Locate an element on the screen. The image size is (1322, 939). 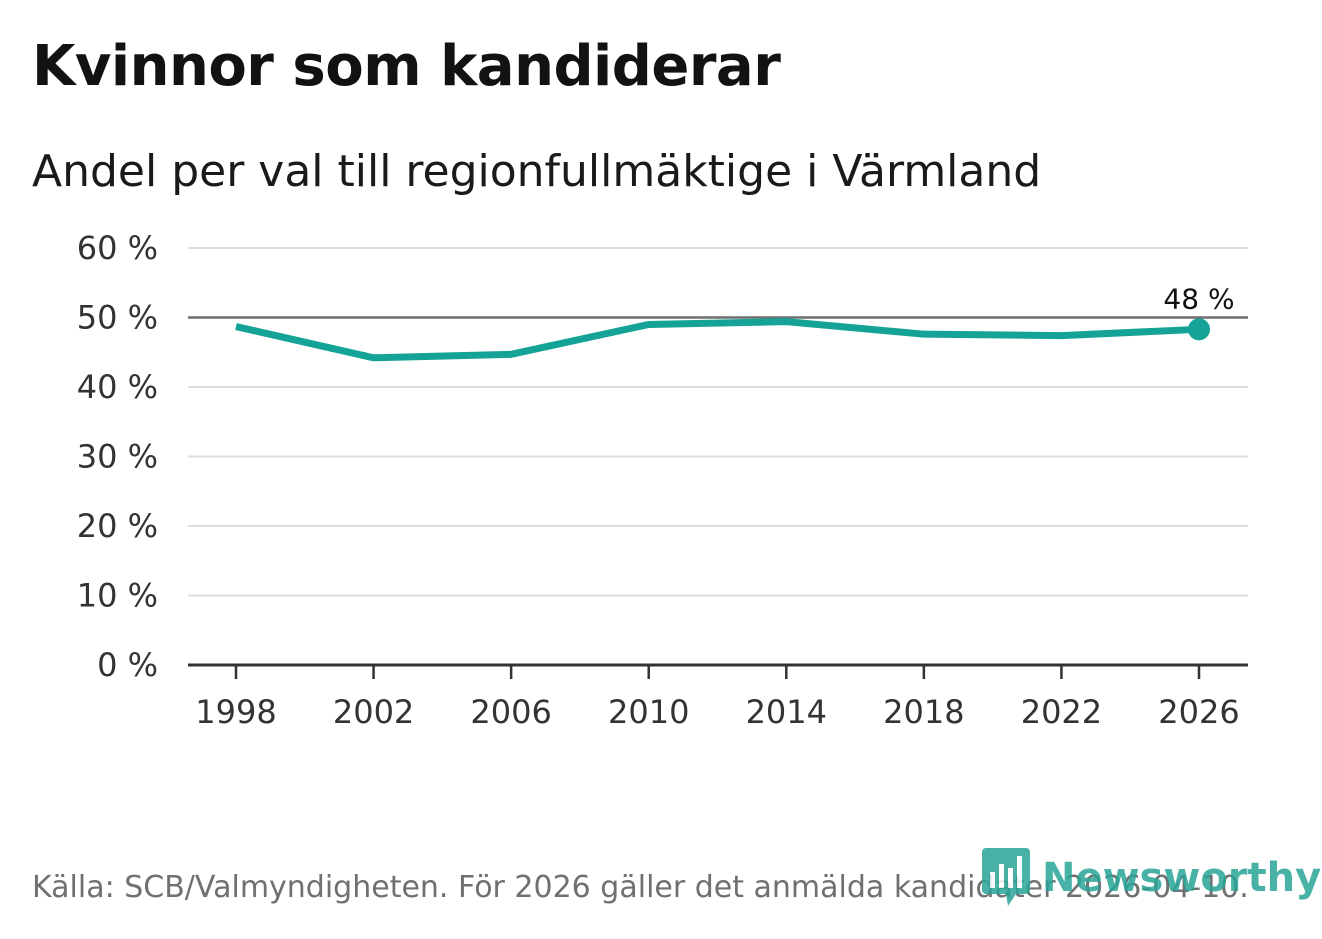
y-tick-label: 60 % is located at coordinates (117, 248).